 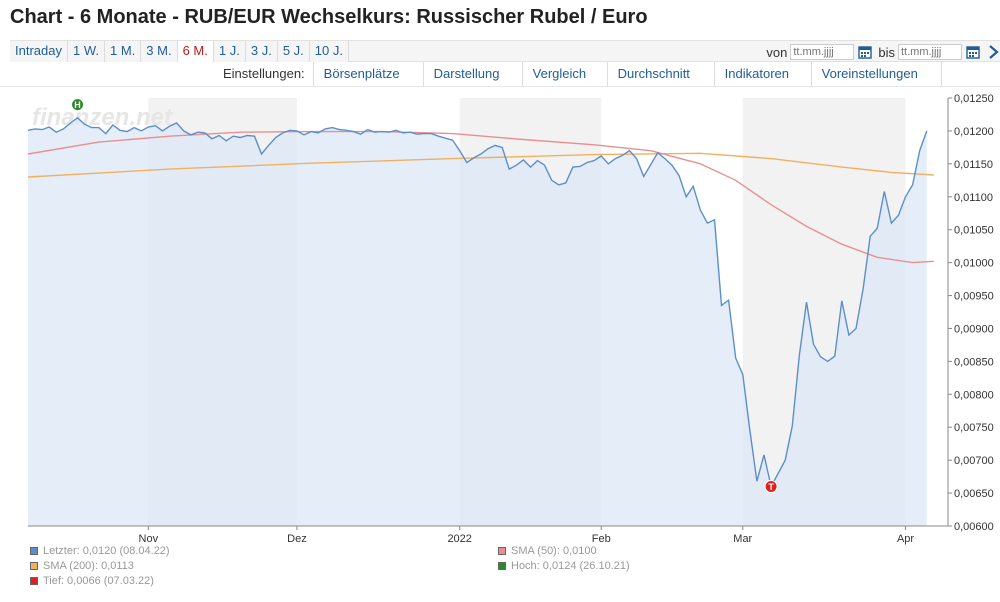 What do you see at coordinates (876, 74) in the screenshot?
I see `settings-voreinstellungen: Voreinstellungen` at bounding box center [876, 74].